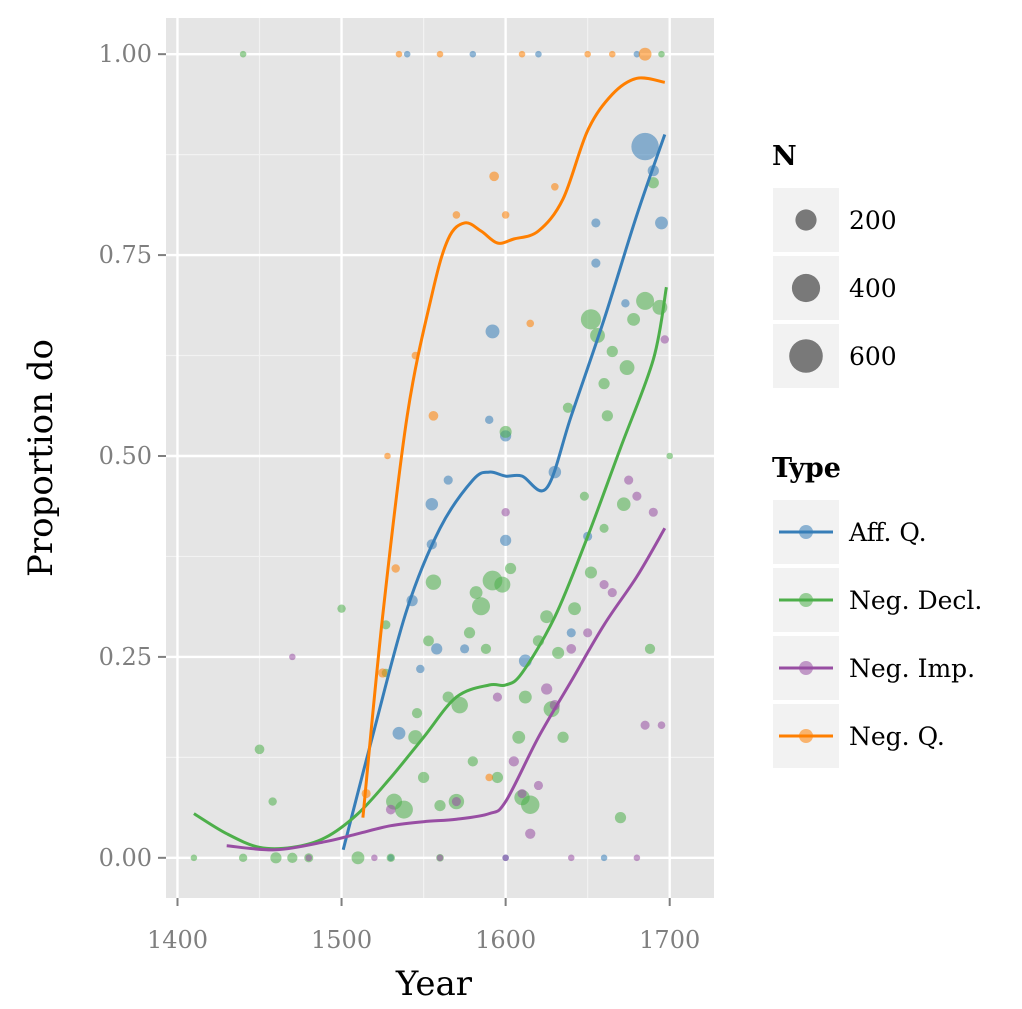 Image resolution: width=1022 pixels, height=1009 pixels. I want to click on y-tick-label: 0.75, so click(125, 255).